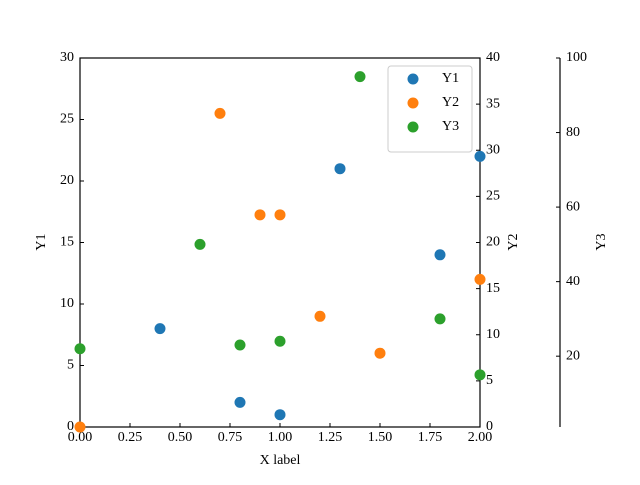 The height and width of the screenshot is (485, 640). I want to click on y2-tick-label: 0, so click(489, 426).